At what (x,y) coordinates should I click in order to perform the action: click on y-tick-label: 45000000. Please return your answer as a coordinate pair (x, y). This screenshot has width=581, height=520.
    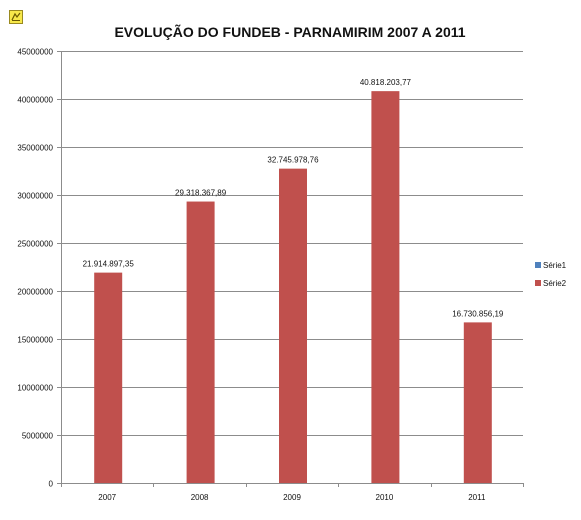
    Looking at the image, I should click on (35, 52).